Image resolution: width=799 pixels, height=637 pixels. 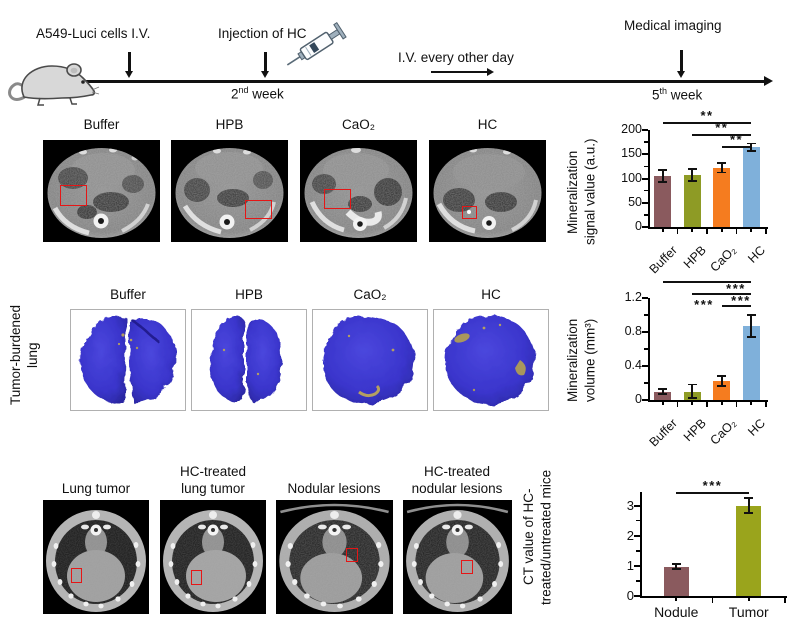 What do you see at coordinates (316, 44) in the screenshot?
I see `syringe-icon` at bounding box center [316, 44].